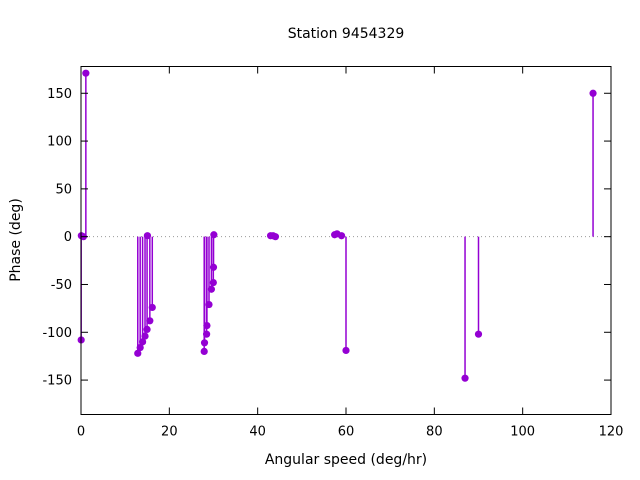 The image size is (640, 480). I want to click on y-tick-label: -50, so click(61, 285).